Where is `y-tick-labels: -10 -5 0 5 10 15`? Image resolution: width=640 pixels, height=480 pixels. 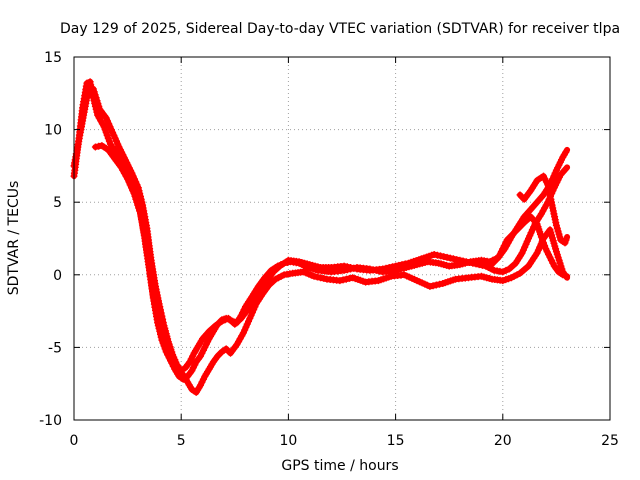 y-tick-labels: -10 -5 0 5 10 15 is located at coordinates (50, 239).